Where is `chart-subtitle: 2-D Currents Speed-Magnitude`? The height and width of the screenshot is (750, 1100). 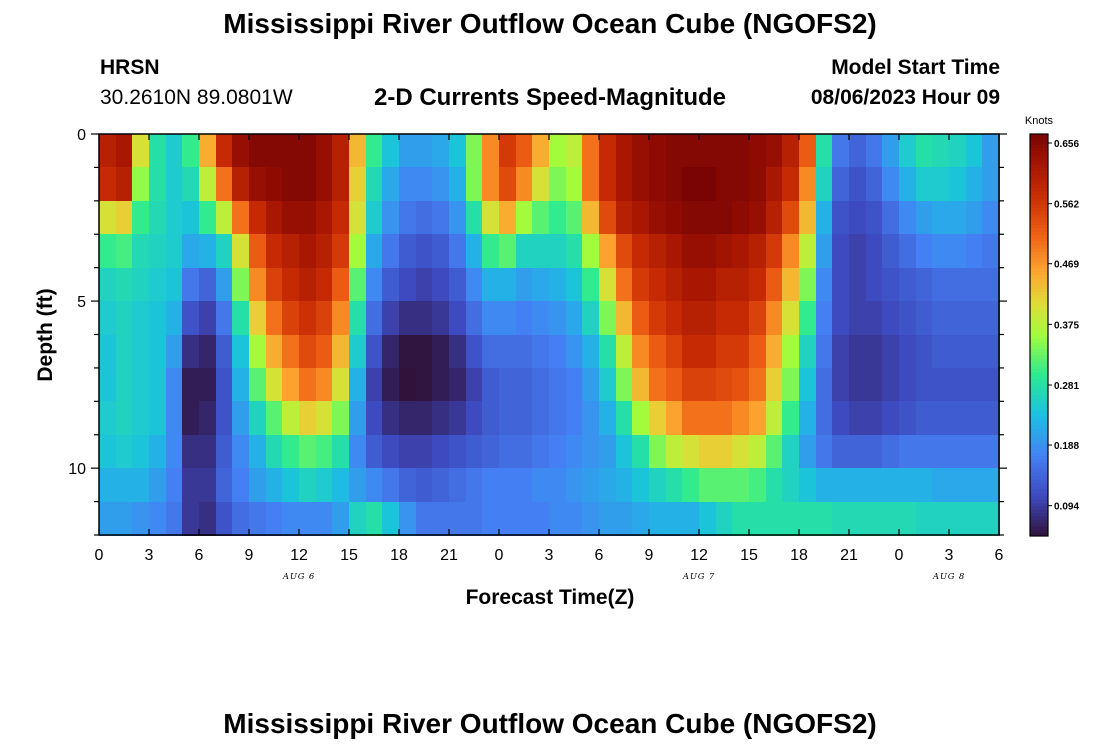 chart-subtitle: 2-D Currents Speed-Magnitude is located at coordinates (550, 97).